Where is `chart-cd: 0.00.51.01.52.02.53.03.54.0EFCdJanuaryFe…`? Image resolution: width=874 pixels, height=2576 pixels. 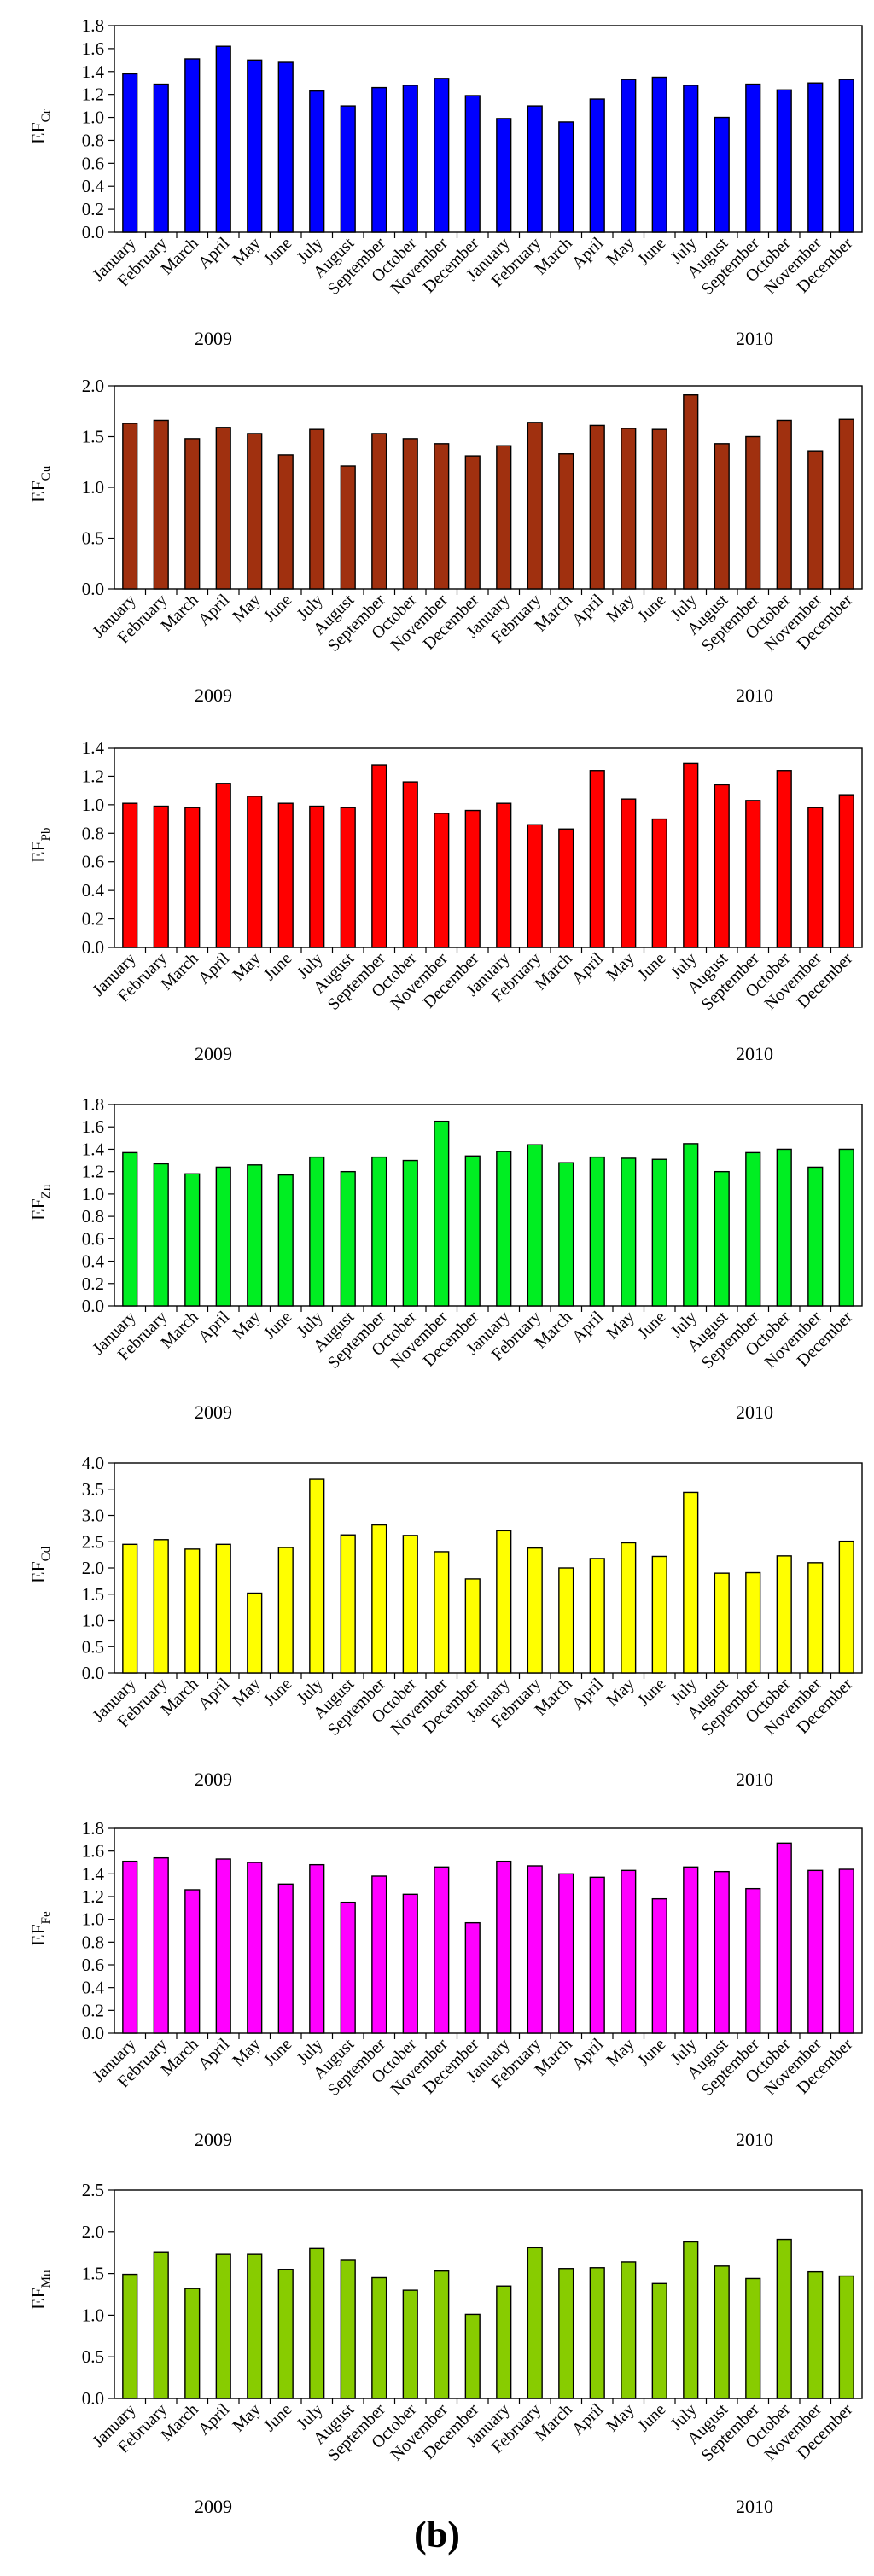
chart-cd: 0.00.51.01.52.02.53.03.54.0EFCdJanuaryFe… is located at coordinates (445, 1621).